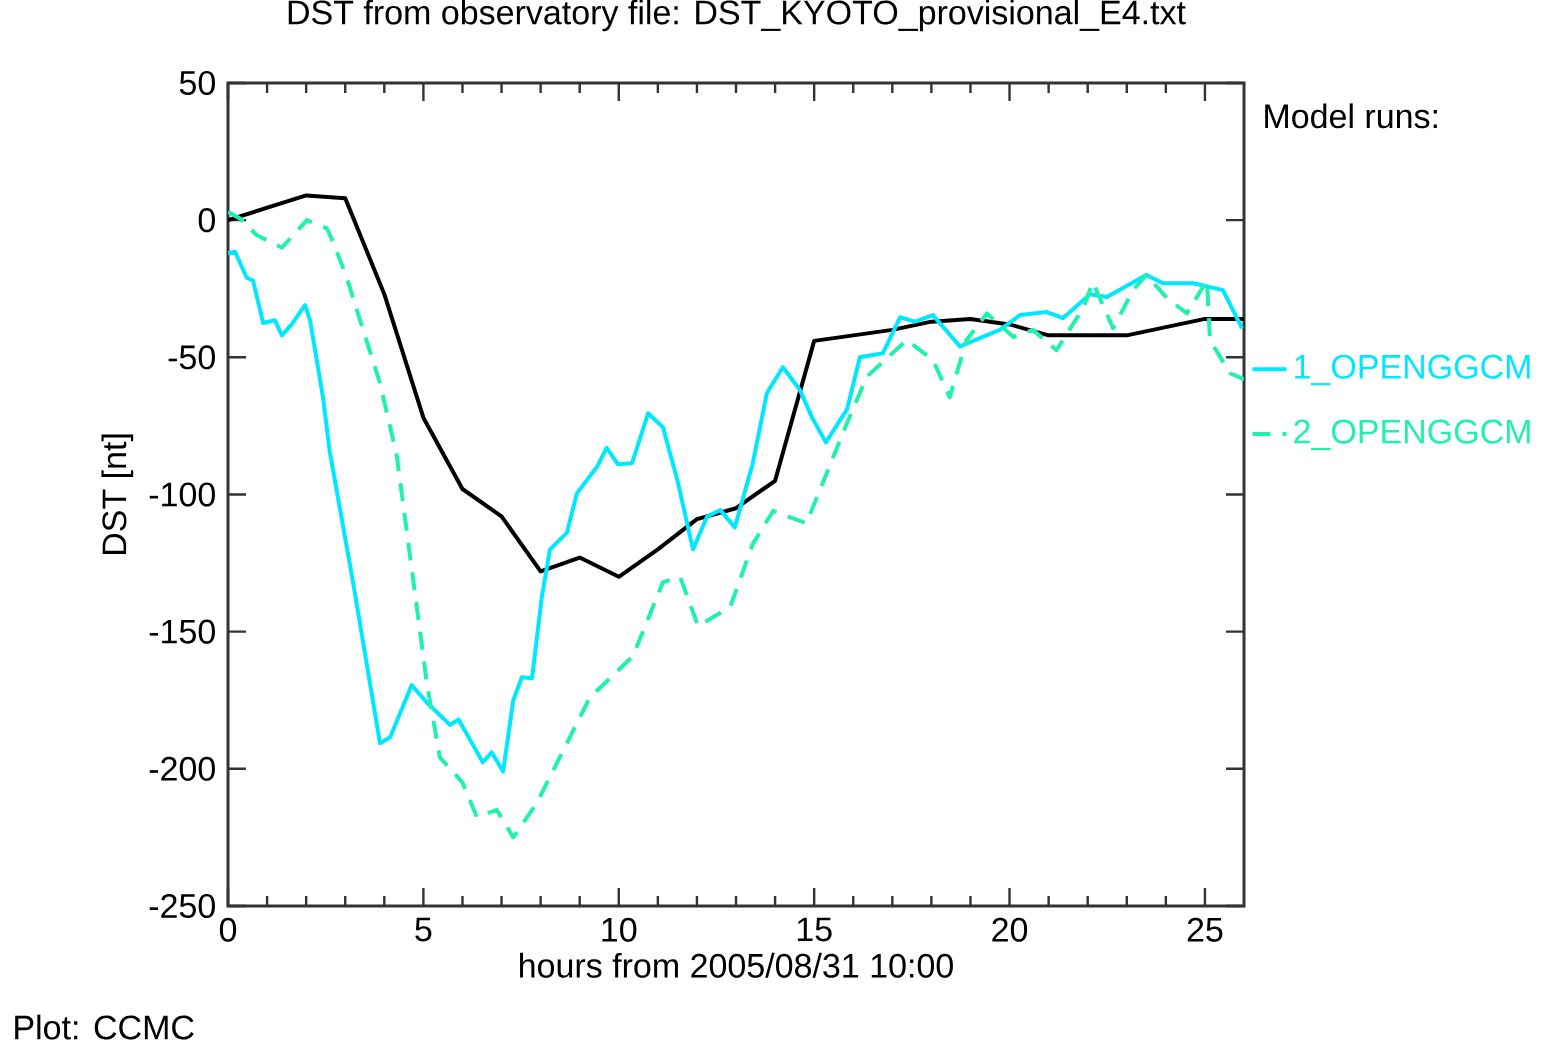  What do you see at coordinates (1010, 929) in the screenshot?
I see `x-tick-label: 20` at bounding box center [1010, 929].